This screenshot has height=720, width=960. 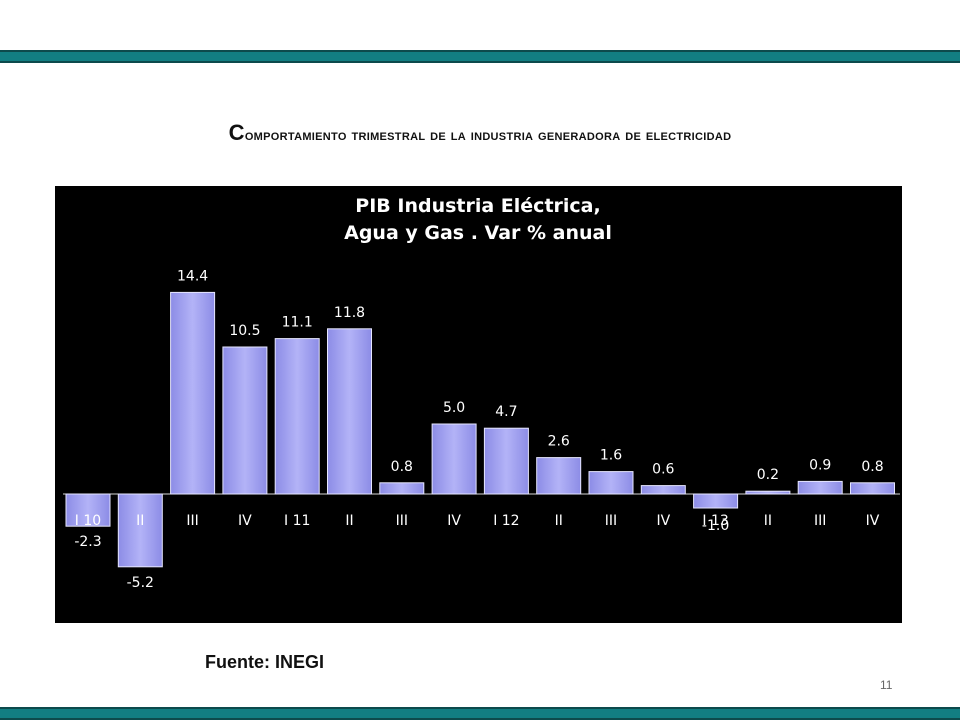 What do you see at coordinates (140, 583) in the screenshot?
I see `data-label: -5.2` at bounding box center [140, 583].